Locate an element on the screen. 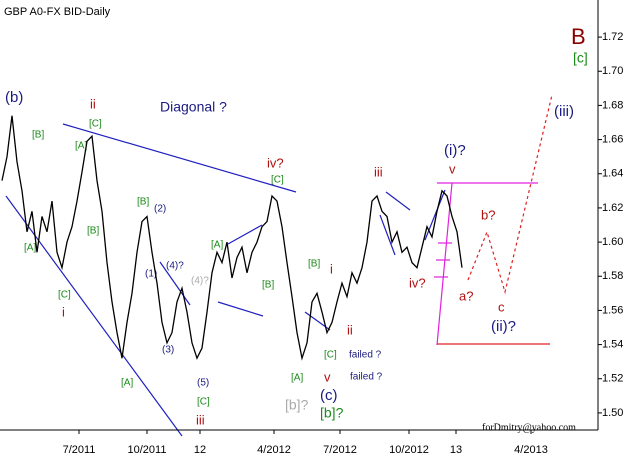 The image size is (628, 458). x-tick-label: 4/2012 is located at coordinates (274, 450).